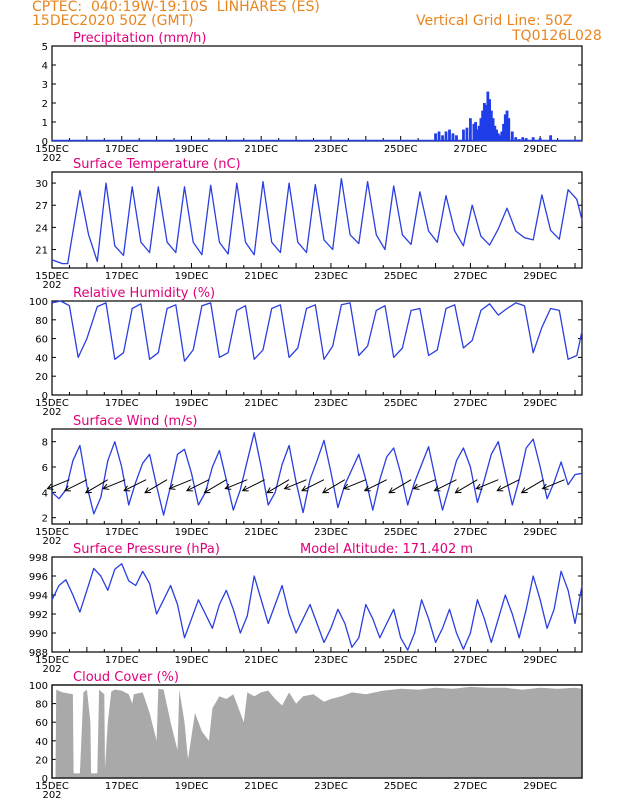 This screenshot has width=618, height=800. What do you see at coordinates (41, 723) in the screenshot?
I see `cloud-ytick-label: 60` at bounding box center [41, 723].